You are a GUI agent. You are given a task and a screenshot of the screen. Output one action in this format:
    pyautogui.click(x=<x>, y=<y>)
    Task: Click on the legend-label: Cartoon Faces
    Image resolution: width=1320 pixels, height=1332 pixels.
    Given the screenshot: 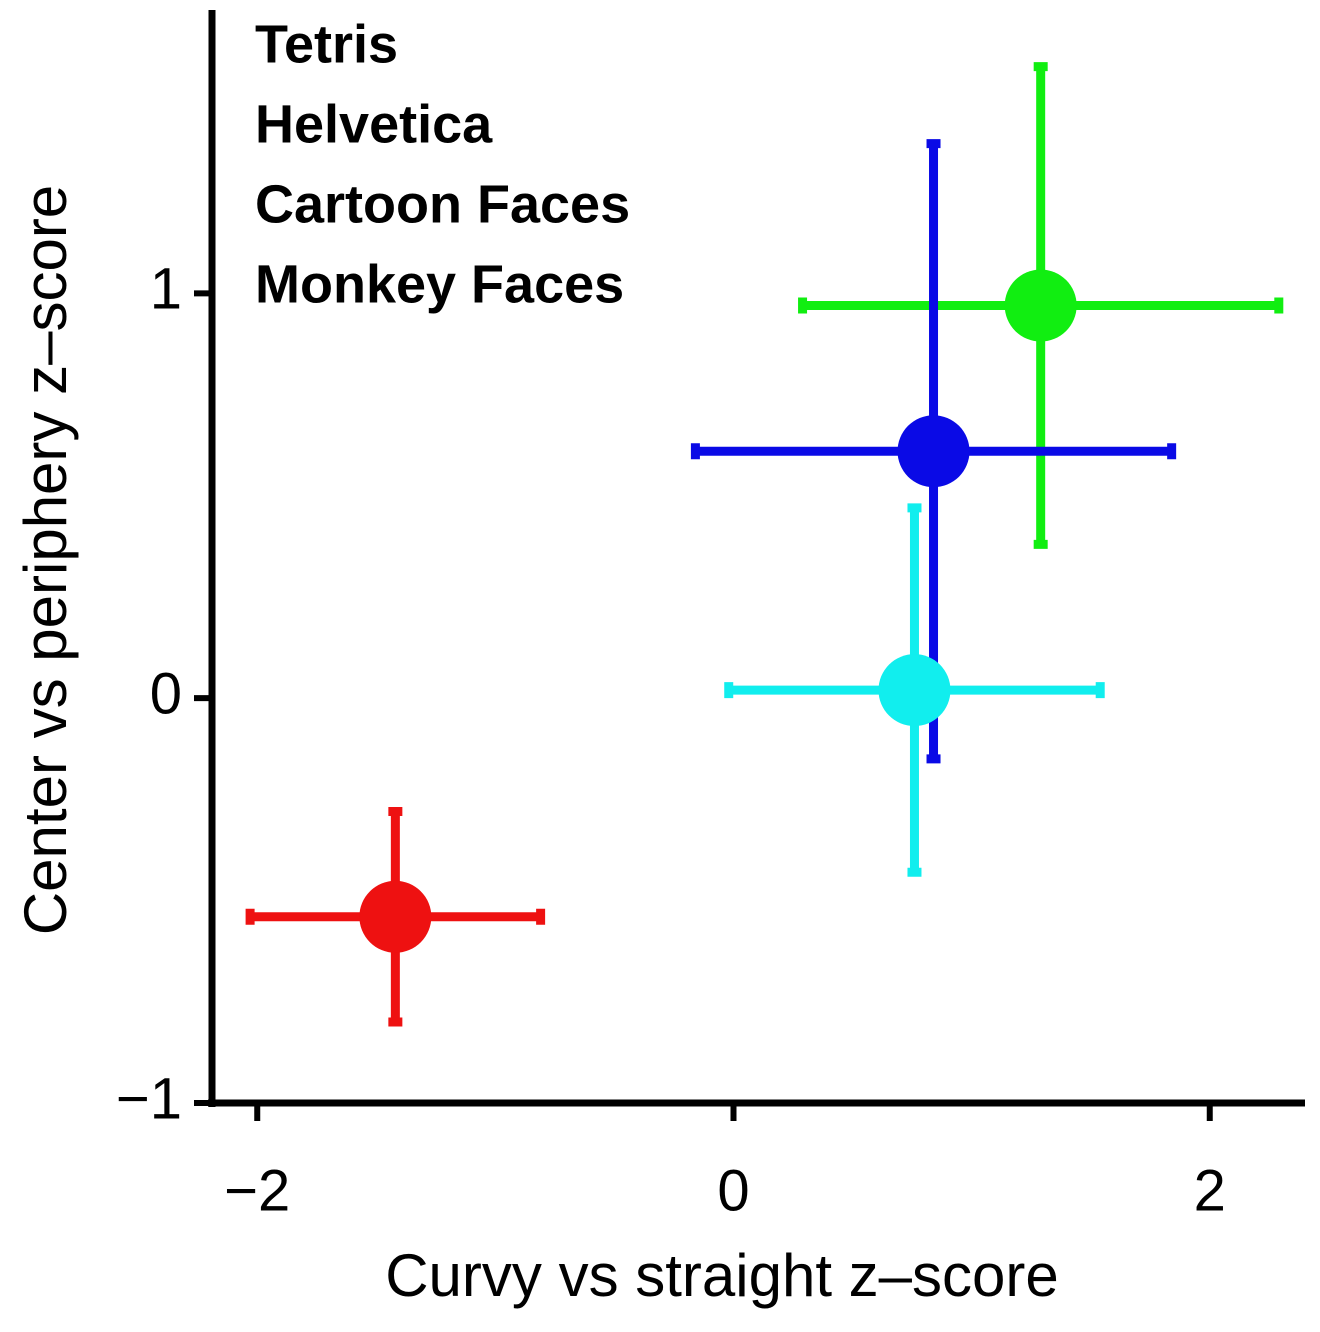 What is the action you would take?
    pyautogui.click(x=442, y=204)
    